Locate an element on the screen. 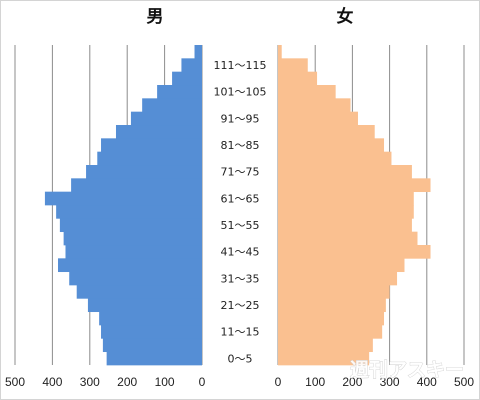 The width and height of the screenshot is (480, 400). male-axis-tick: 200 is located at coordinates (127, 382).